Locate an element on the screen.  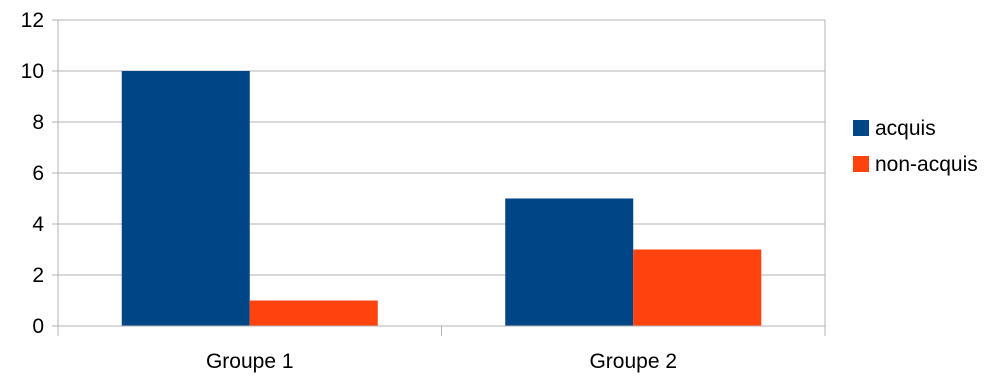
x-category-label: Groupe 2 is located at coordinates (633, 361).